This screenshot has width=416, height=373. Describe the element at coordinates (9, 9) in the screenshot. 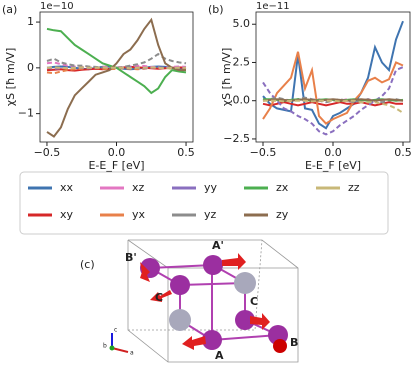

I see `panel-label: (a)` at that location.